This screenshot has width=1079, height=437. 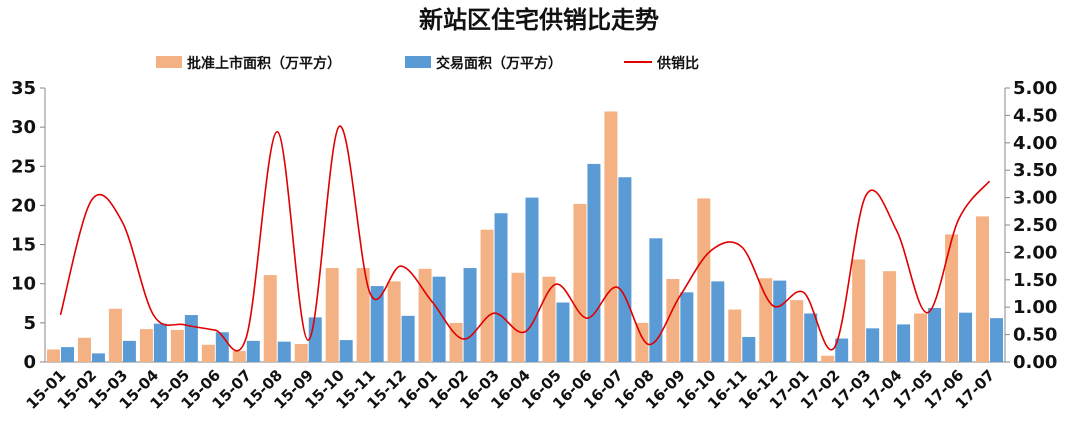 What do you see at coordinates (29, 362) in the screenshot?
I see `y-left-tick-label: 0` at bounding box center [29, 362].